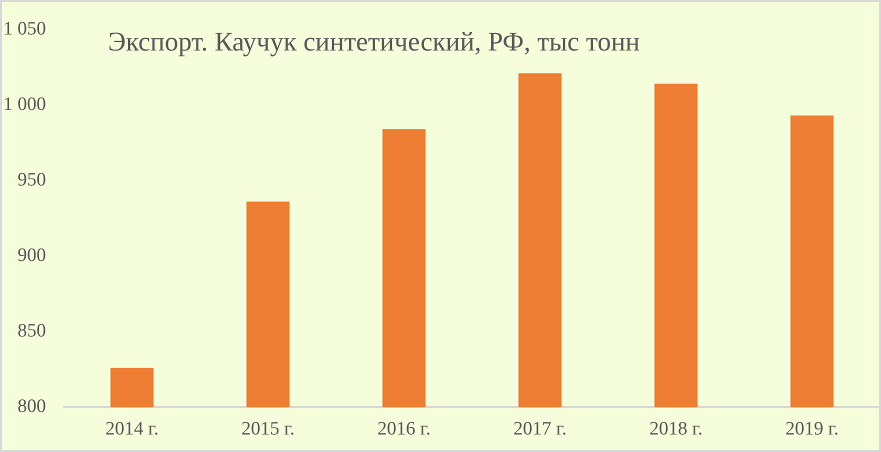 This screenshot has width=881, height=452. I want to click on y-tick-label: 1 000, so click(24, 104).